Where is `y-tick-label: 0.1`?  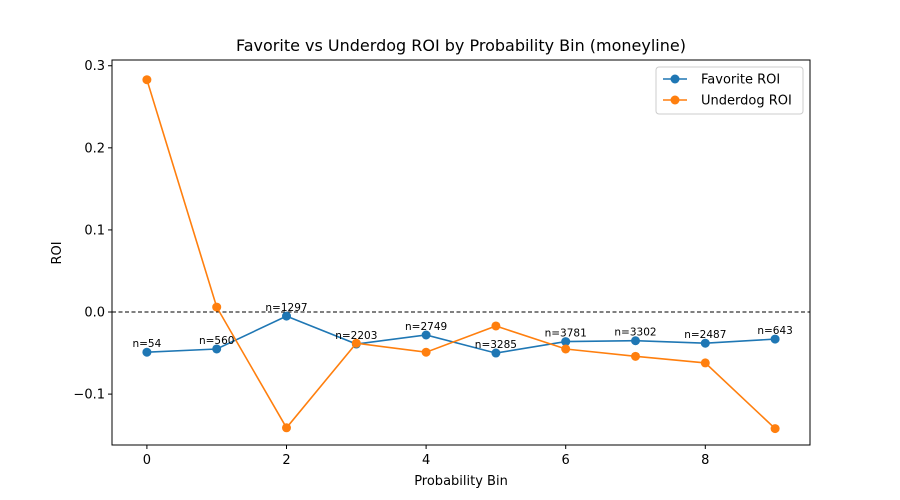 y-tick-label: 0.1 is located at coordinates (94, 230).